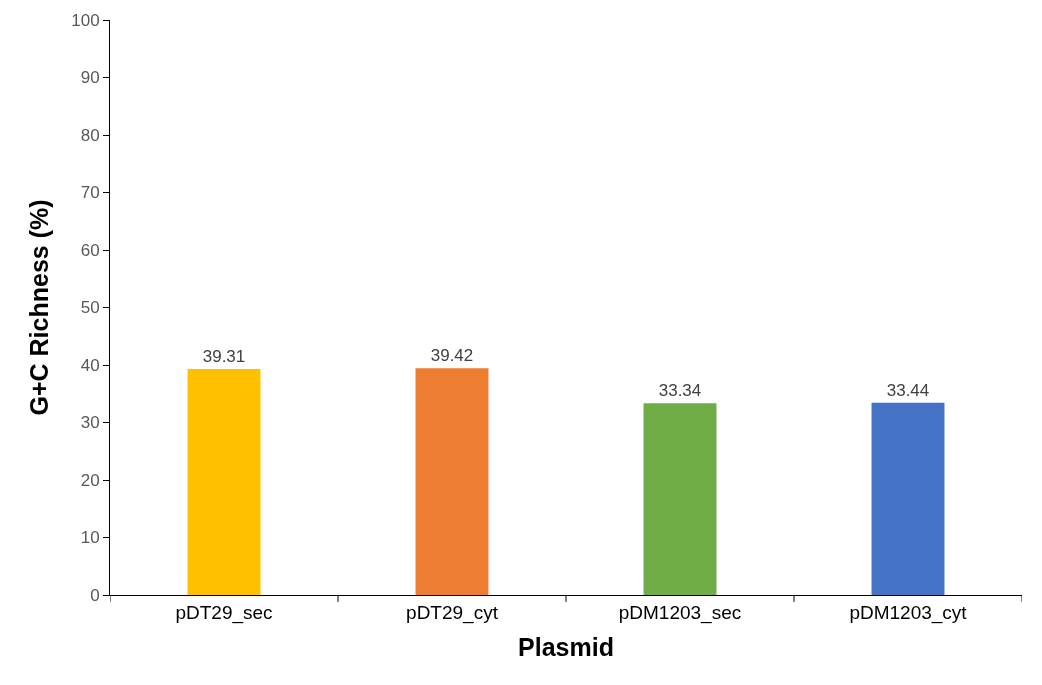 This screenshot has width=1042, height=685. Describe the element at coordinates (224, 356) in the screenshot. I see `data-label: 39.31` at that location.